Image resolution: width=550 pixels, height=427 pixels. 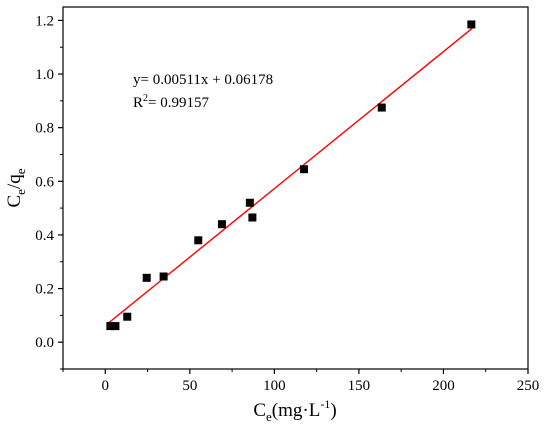 I want to click on x-tick-label: 200, so click(x=443, y=386).